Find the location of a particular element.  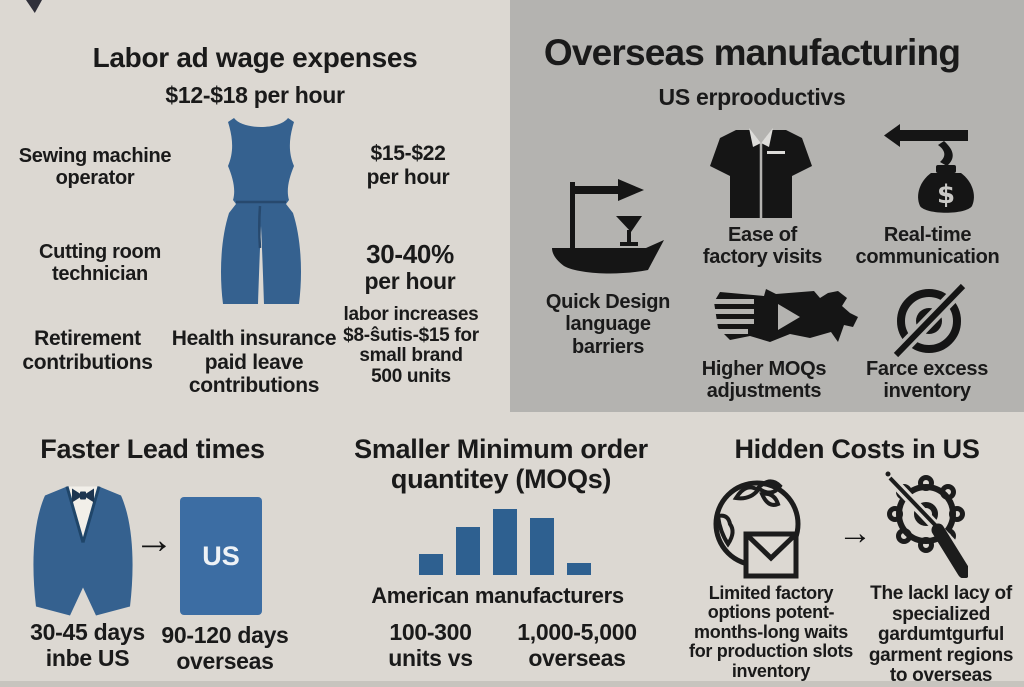

moq-title: Smaller Minimum order quantitey (MOQs) is located at coordinates (501, 464).